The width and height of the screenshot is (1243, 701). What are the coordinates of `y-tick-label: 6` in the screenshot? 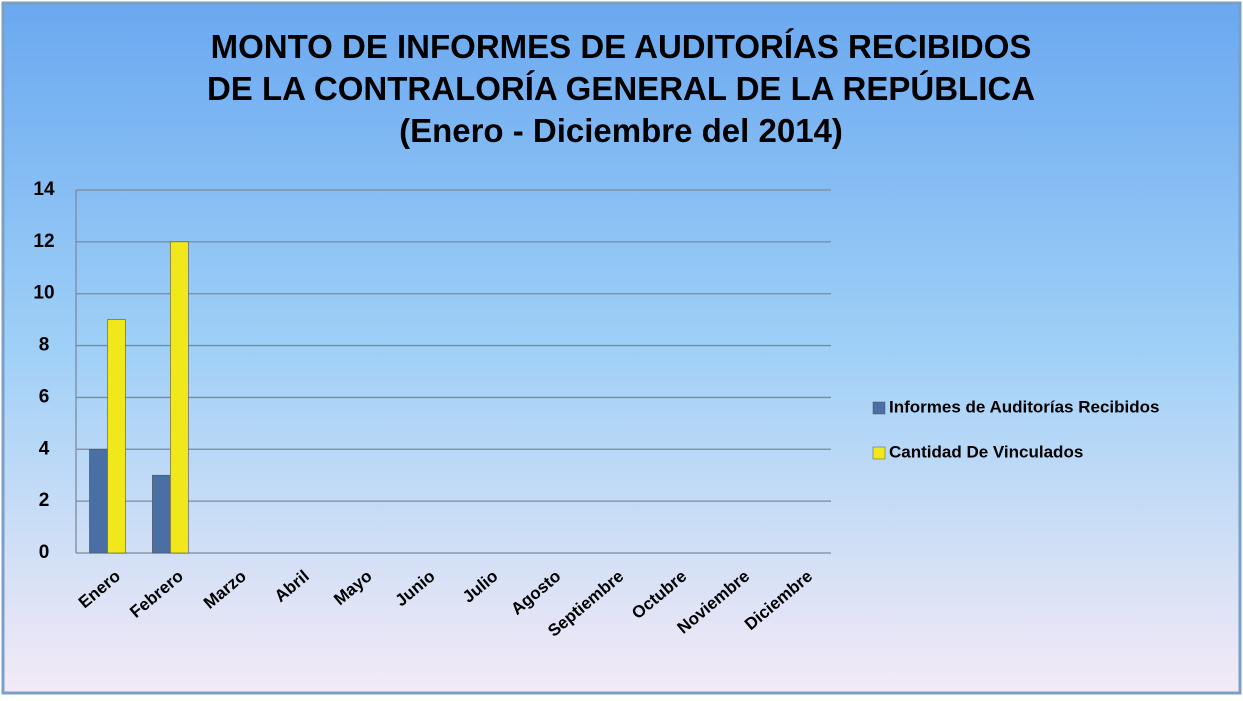 It's located at (44, 396).